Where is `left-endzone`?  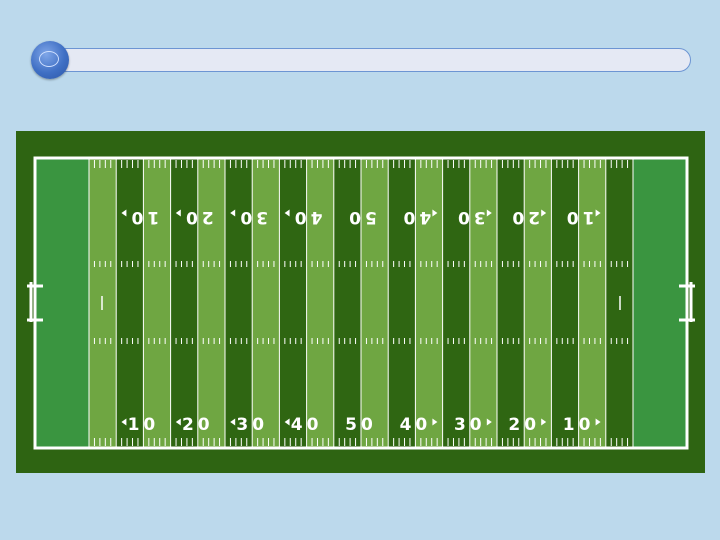 left-endzone is located at coordinates (62, 303).